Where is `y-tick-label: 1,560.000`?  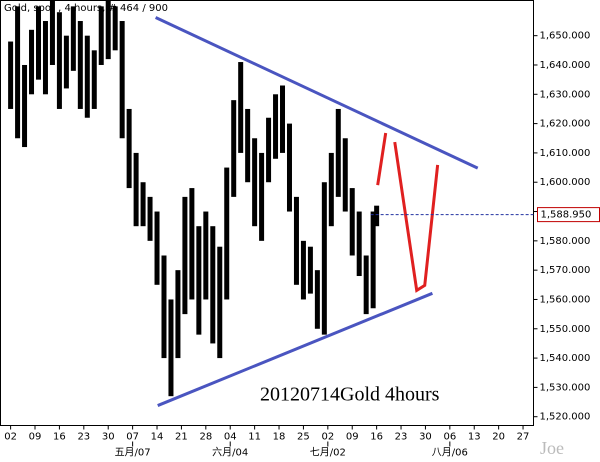
y-tick-label: 1,560.000 is located at coordinates (565, 299).